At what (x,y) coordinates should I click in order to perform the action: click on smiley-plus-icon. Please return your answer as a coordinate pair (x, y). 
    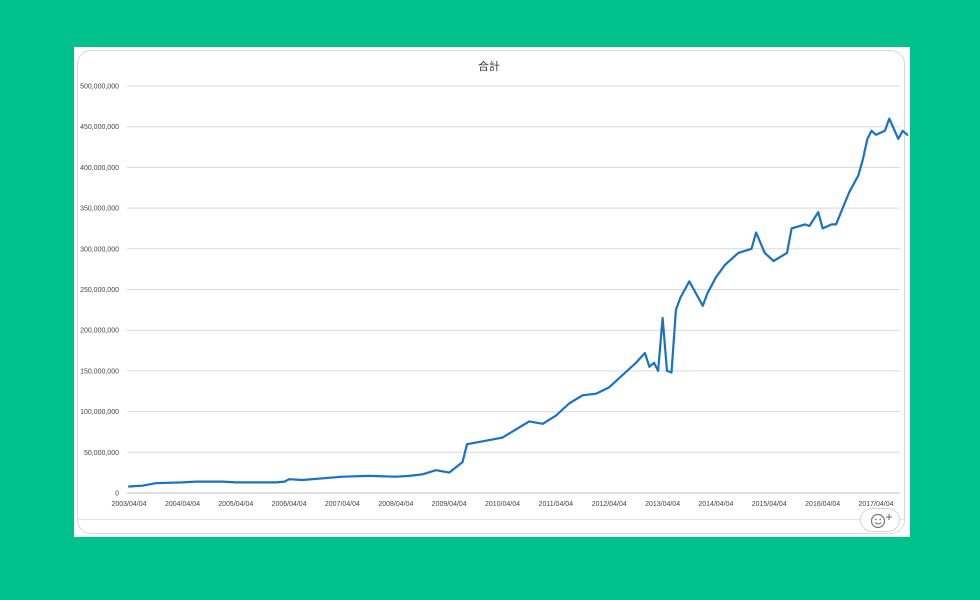
    Looking at the image, I should click on (881, 521).